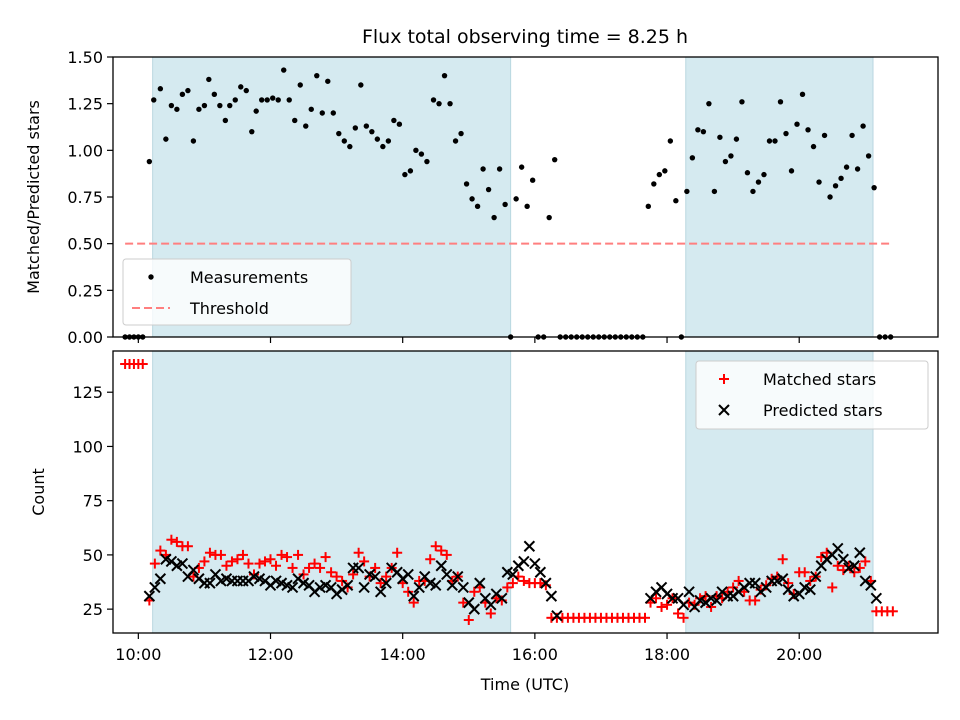  I want to click on top-y-axis-label: Matched/Predicted stars, so click(33, 197).